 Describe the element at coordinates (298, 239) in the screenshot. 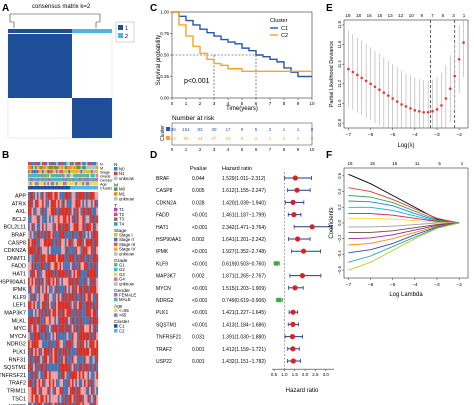

I see `forest-point` at that location.